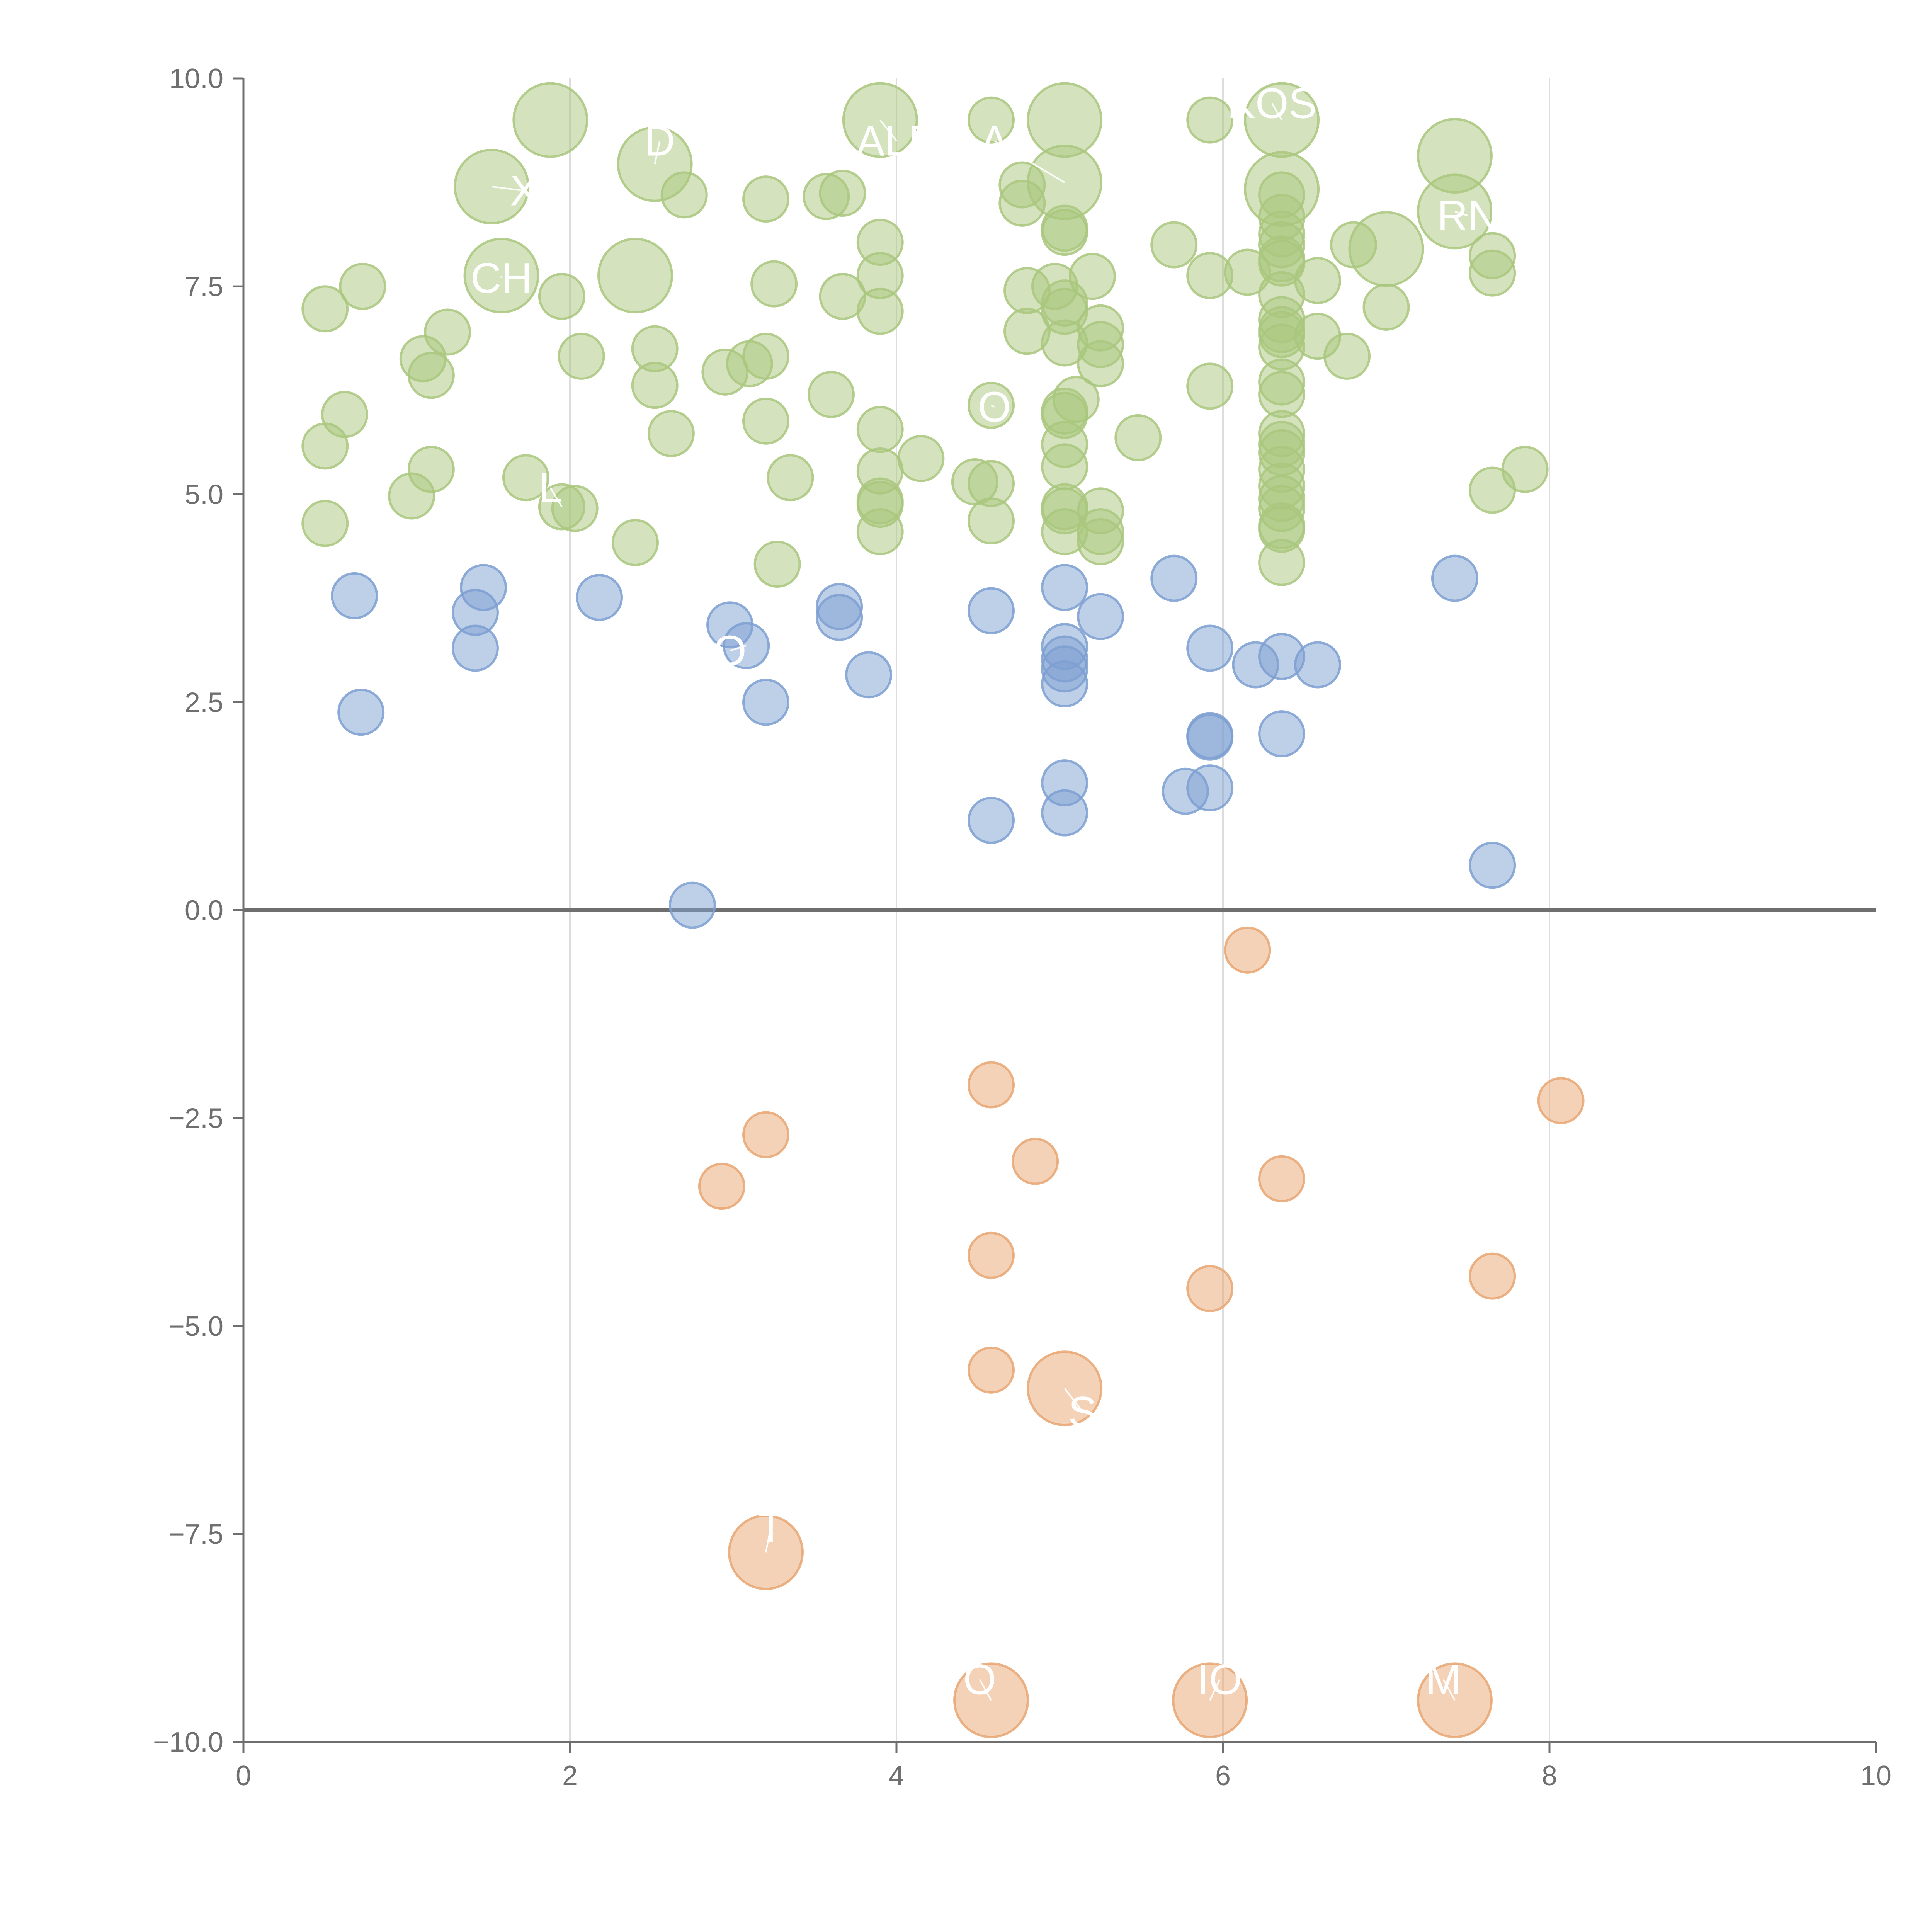 This screenshot has width=1932, height=1932. I want to click on x-tick-label: 4, so click(897, 1775).